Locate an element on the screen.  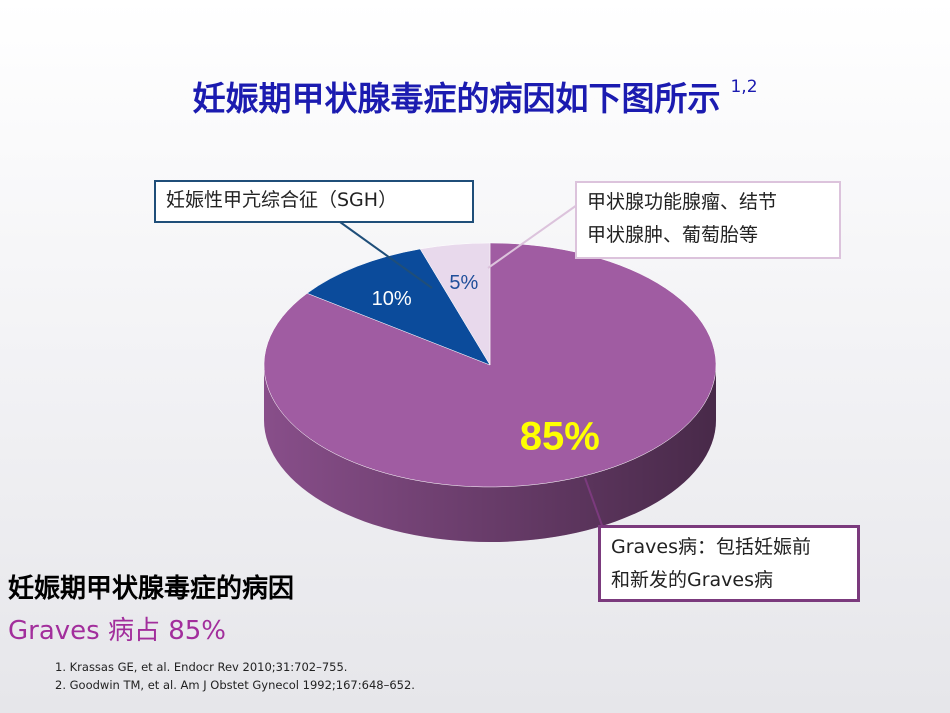
callout: 妊娠性甲亢综合征（SGH） is located at coordinates (314, 201).